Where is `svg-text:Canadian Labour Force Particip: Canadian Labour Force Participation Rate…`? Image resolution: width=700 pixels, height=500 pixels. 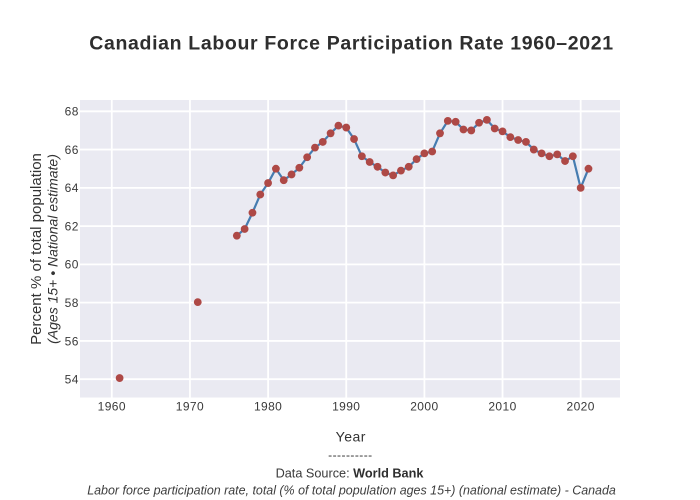 svg-text:Canadian Labour Force Particip: Canadian Labour Force Participation Rate… is located at coordinates (351, 44).